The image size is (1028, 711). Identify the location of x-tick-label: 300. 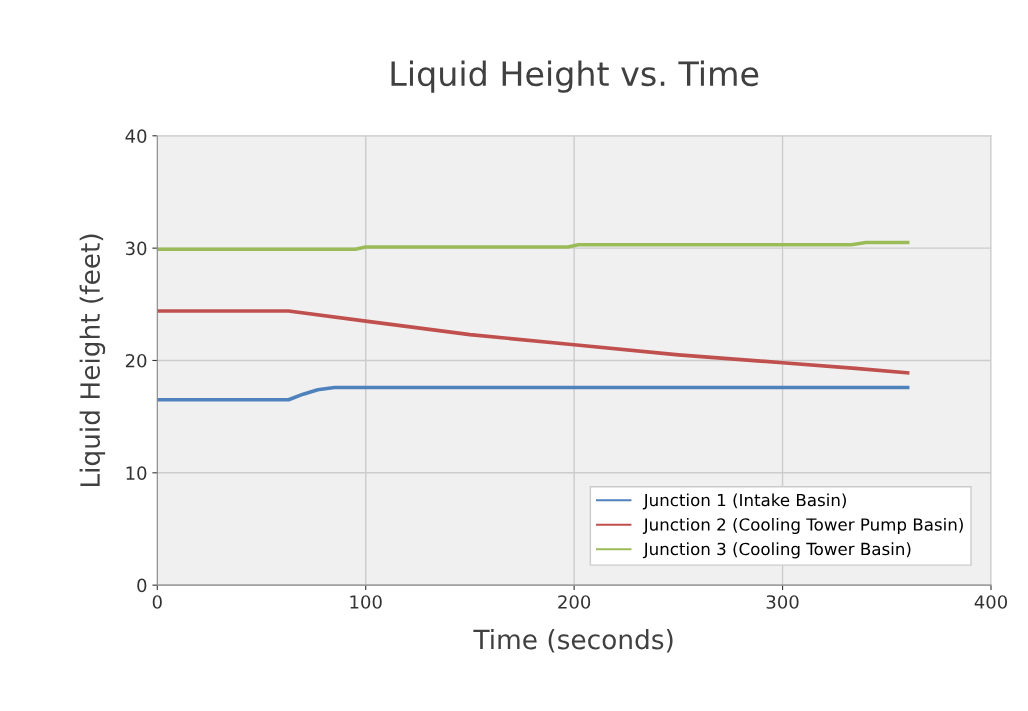
(782, 602).